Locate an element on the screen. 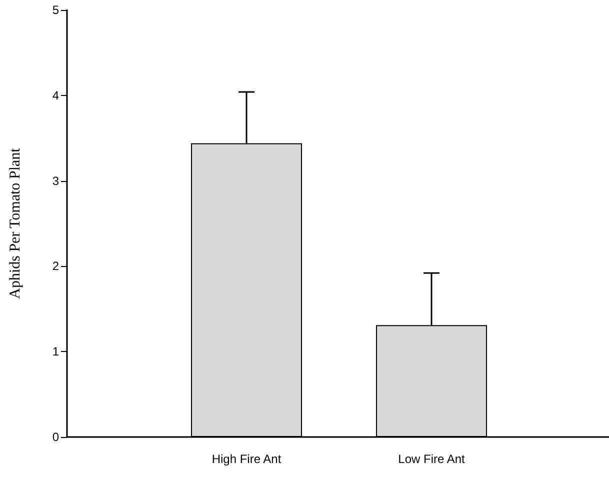 The image size is (609, 480). y-tick-label: 3 is located at coordinates (56, 181).